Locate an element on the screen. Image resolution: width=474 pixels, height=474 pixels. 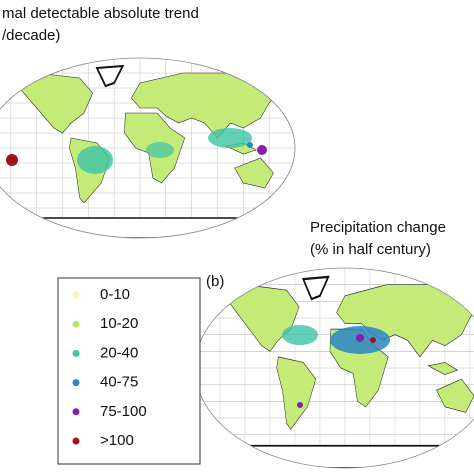
legend-label: 0-10 is located at coordinates (115, 294).